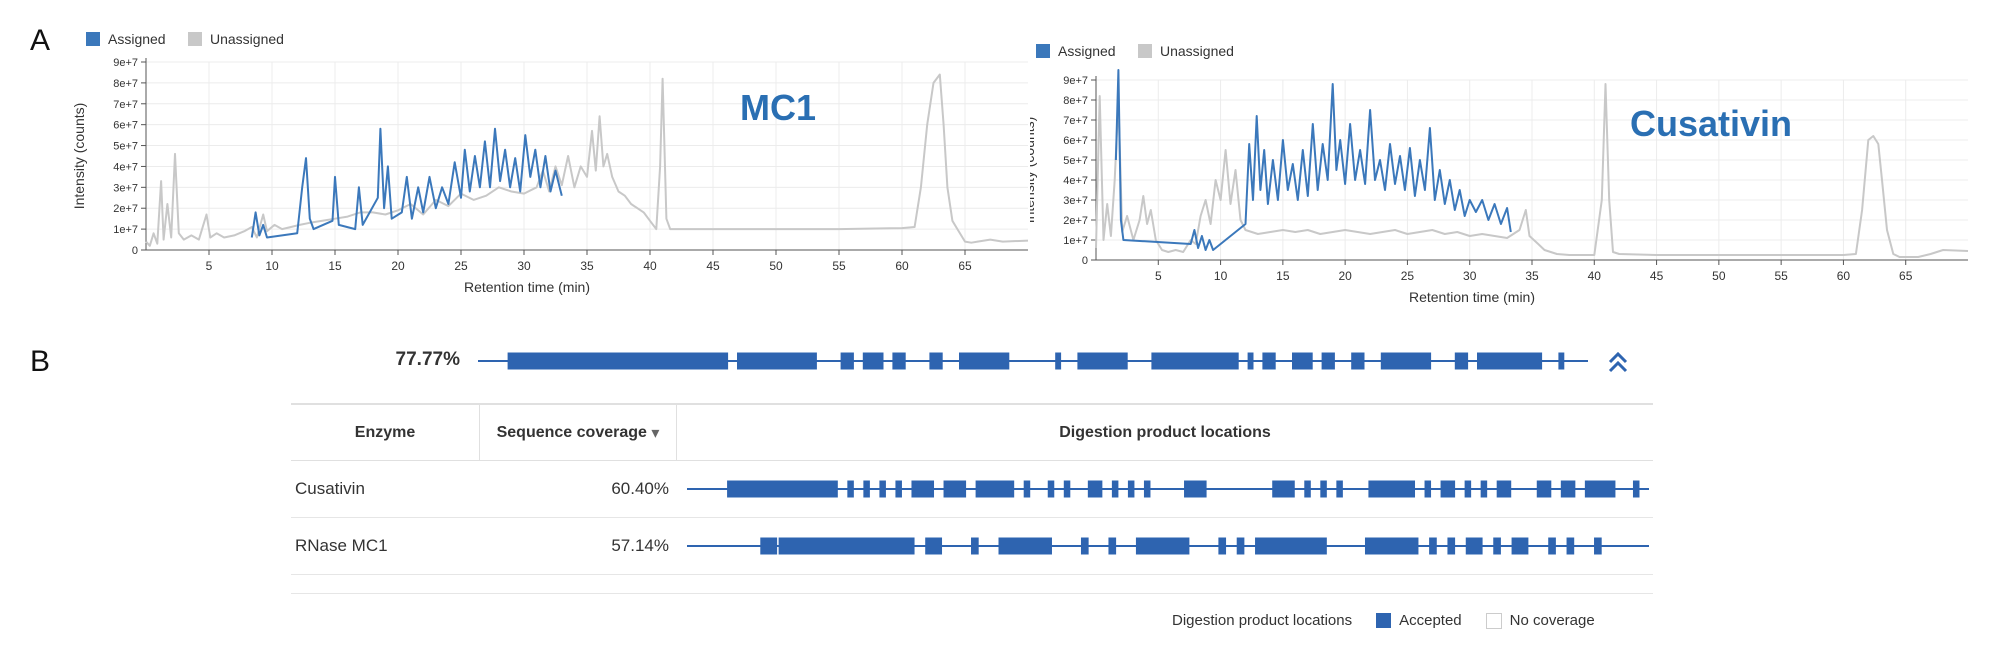 Image resolution: width=2000 pixels, height=669 pixels. I want to click on table-row: Cusativin 60.40%, so click(972, 489).